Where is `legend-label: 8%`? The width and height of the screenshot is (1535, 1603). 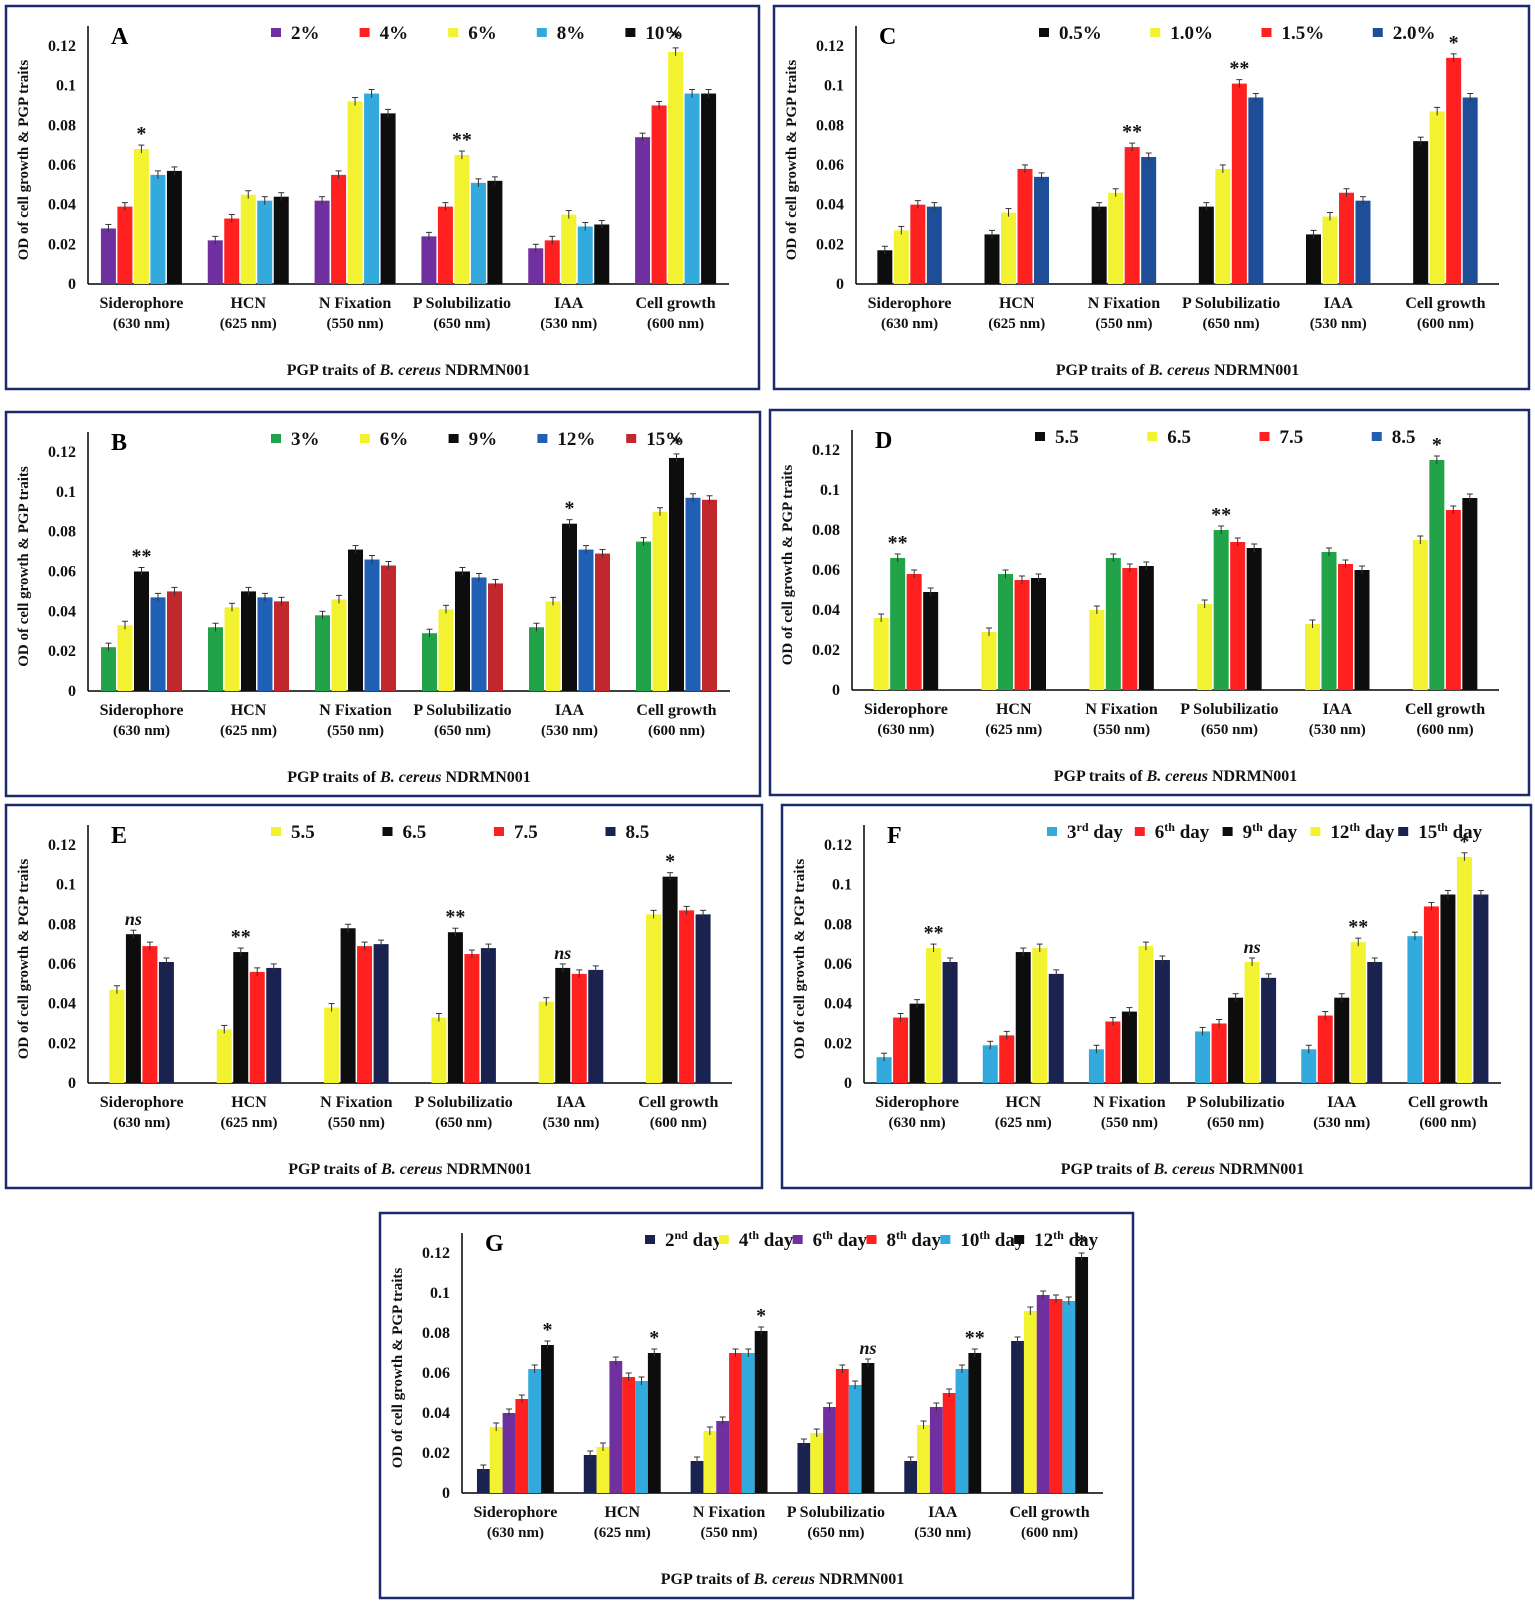
legend-label: 8% is located at coordinates (571, 33).